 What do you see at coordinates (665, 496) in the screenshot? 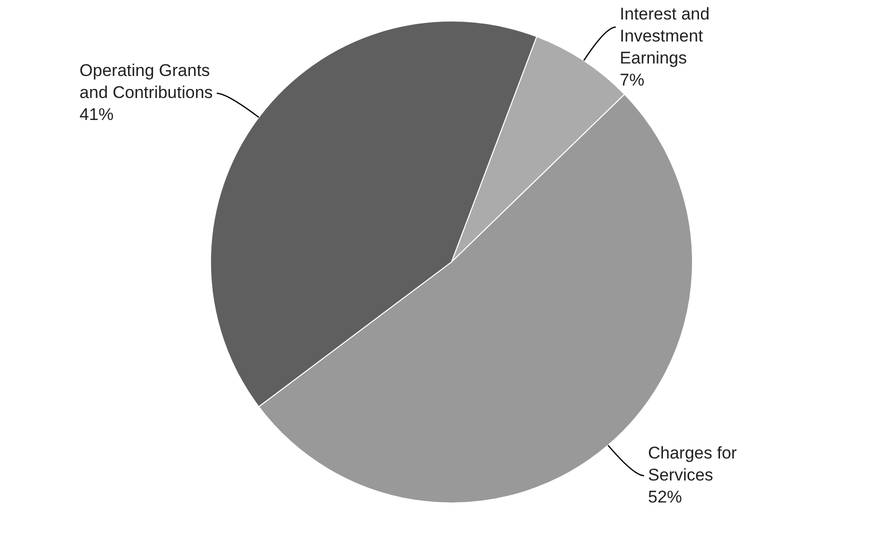
I see `data-label: 52%` at bounding box center [665, 496].